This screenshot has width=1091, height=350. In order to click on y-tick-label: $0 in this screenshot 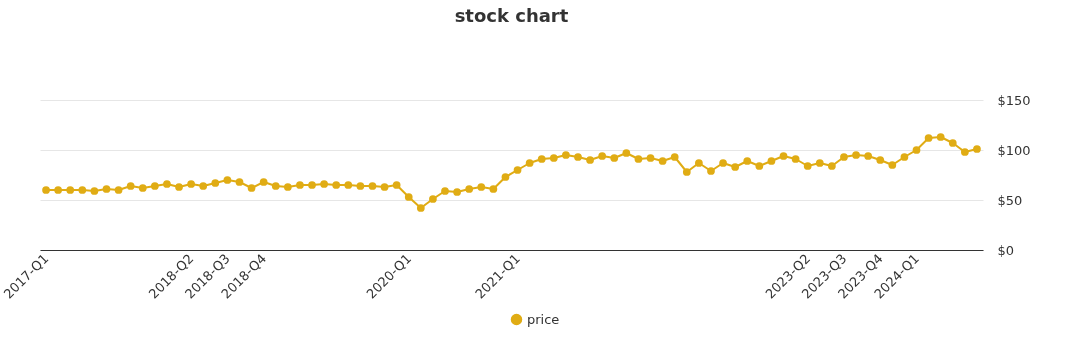, I will do `click(1006, 250)`.